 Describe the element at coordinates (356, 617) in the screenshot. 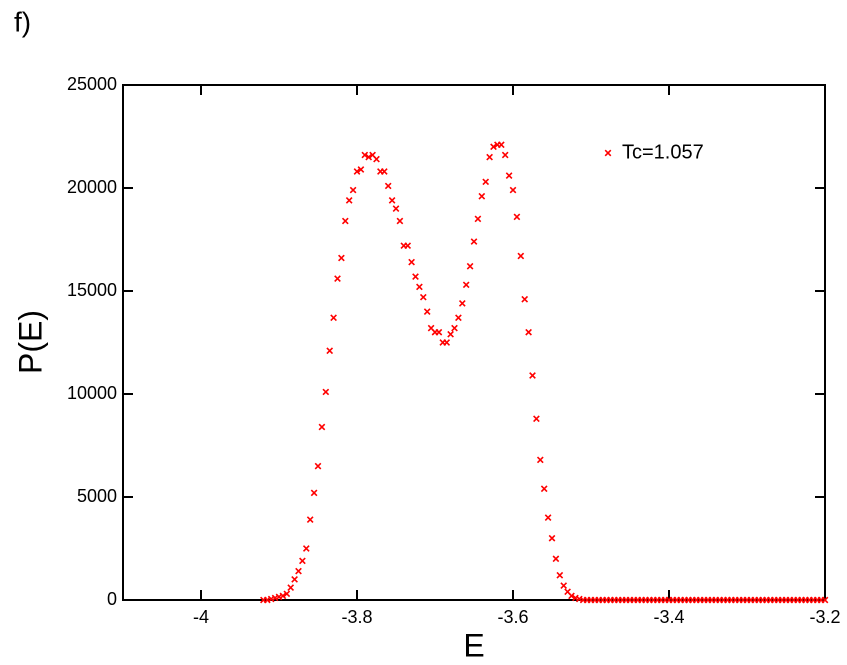

I see `x-tick-label: -3.8` at that location.